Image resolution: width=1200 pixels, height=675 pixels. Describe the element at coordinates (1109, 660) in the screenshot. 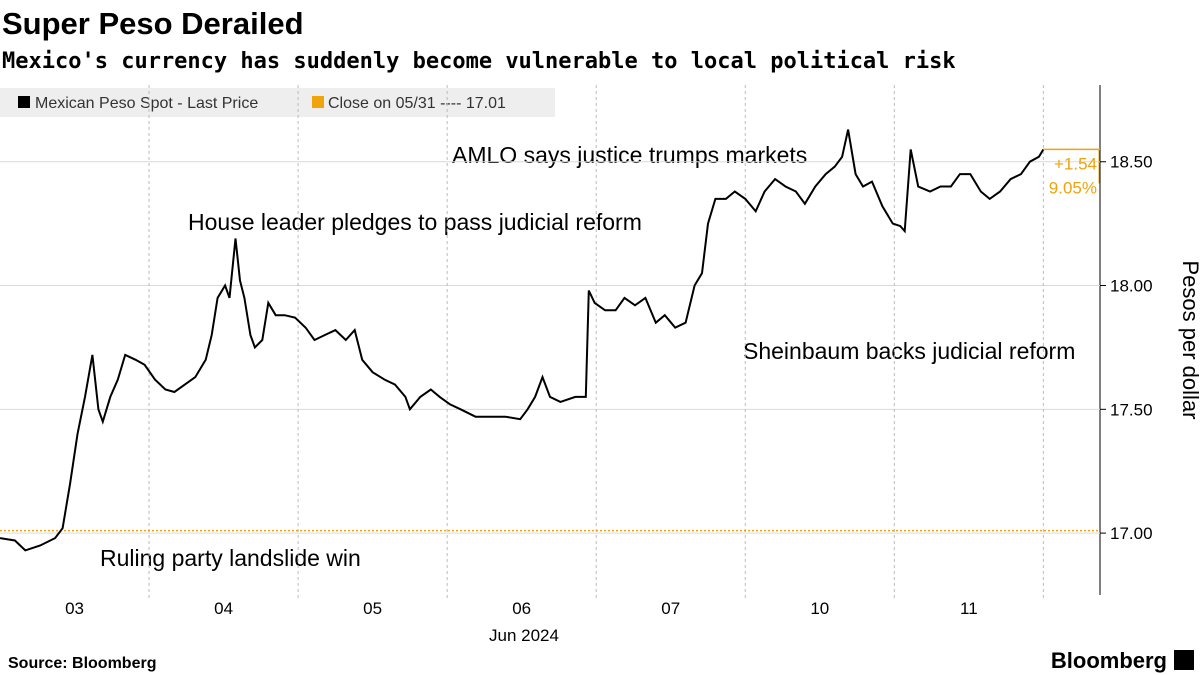

I see `brand: Bloomberg` at that location.